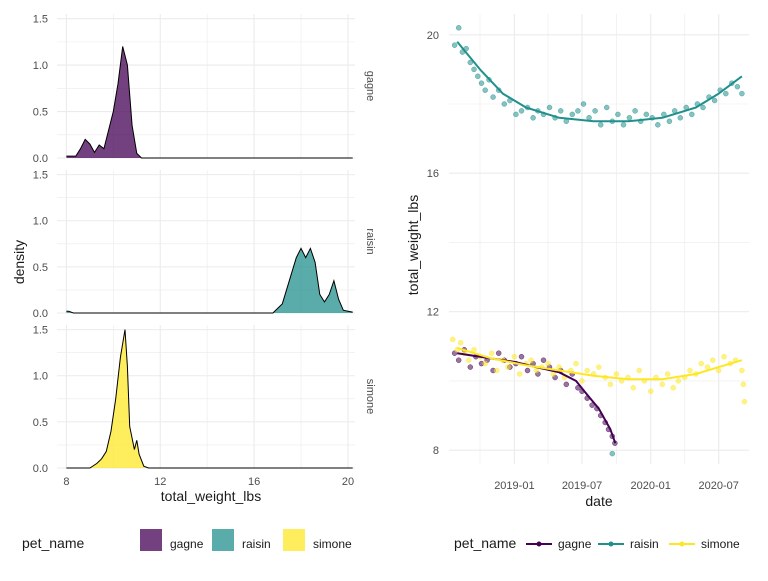  Describe the element at coordinates (254, 482) in the screenshot. I see `density-x-tick-label: 16` at that location.